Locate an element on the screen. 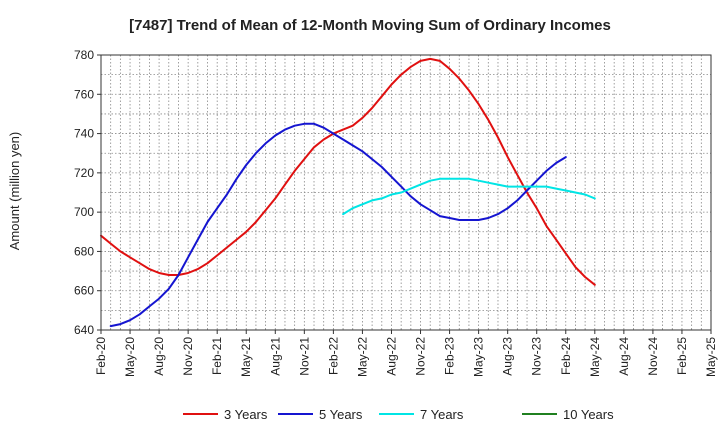 The width and height of the screenshot is (720, 440). x-tick-label: Aug-20 is located at coordinates (159, 356).